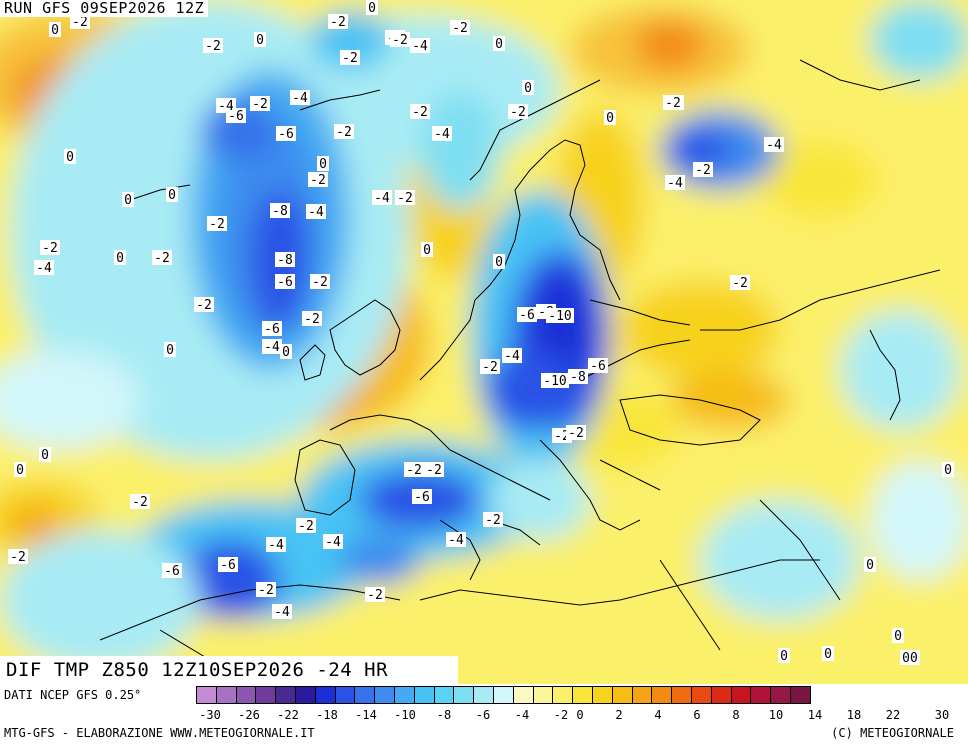 Image resolution: width=968 pixels, height=745 pixels. What do you see at coordinates (483, 715) in the screenshot?
I see `legend-tick: -6` at bounding box center [483, 715].